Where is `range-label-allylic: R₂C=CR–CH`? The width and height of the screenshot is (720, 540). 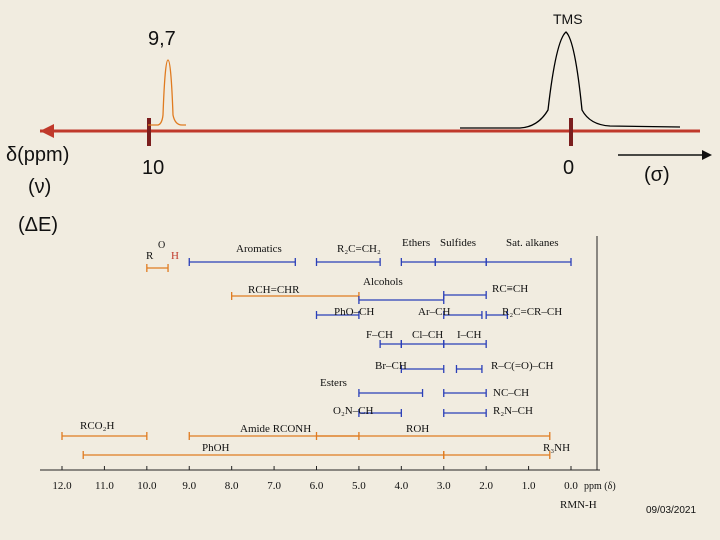
range-label-allylic: R₂C=CR–CH is located at coordinates (532, 312).